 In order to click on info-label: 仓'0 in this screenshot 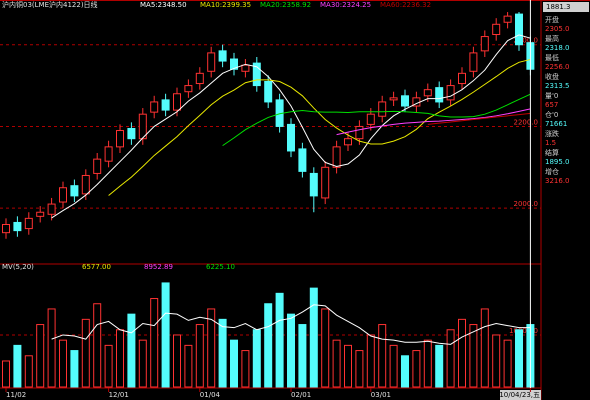, I will do `click(551, 114)`.